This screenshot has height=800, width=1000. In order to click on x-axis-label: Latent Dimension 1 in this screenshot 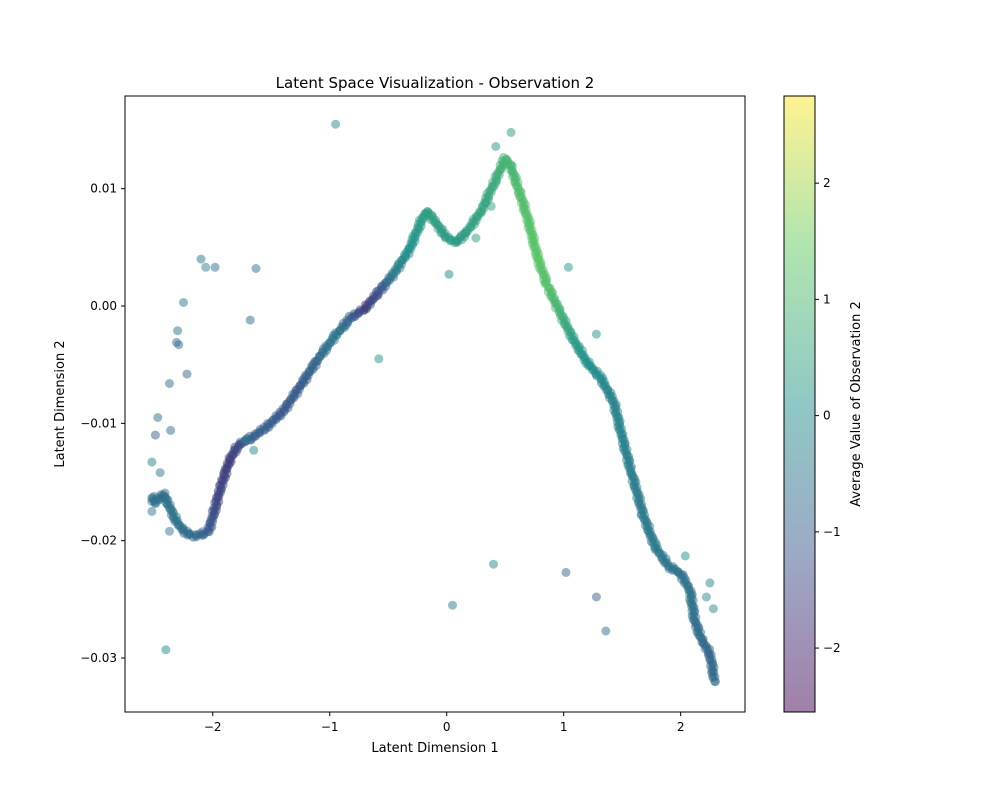, I will do `click(434, 748)`.